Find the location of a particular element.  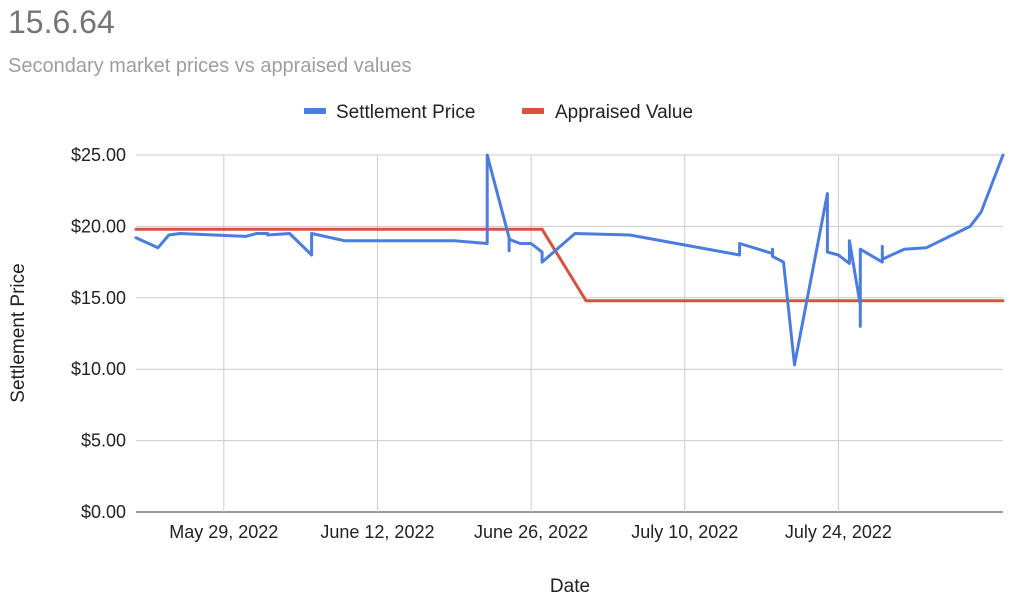

legend-label-appraised-value: Appraised Value is located at coordinates (624, 112).